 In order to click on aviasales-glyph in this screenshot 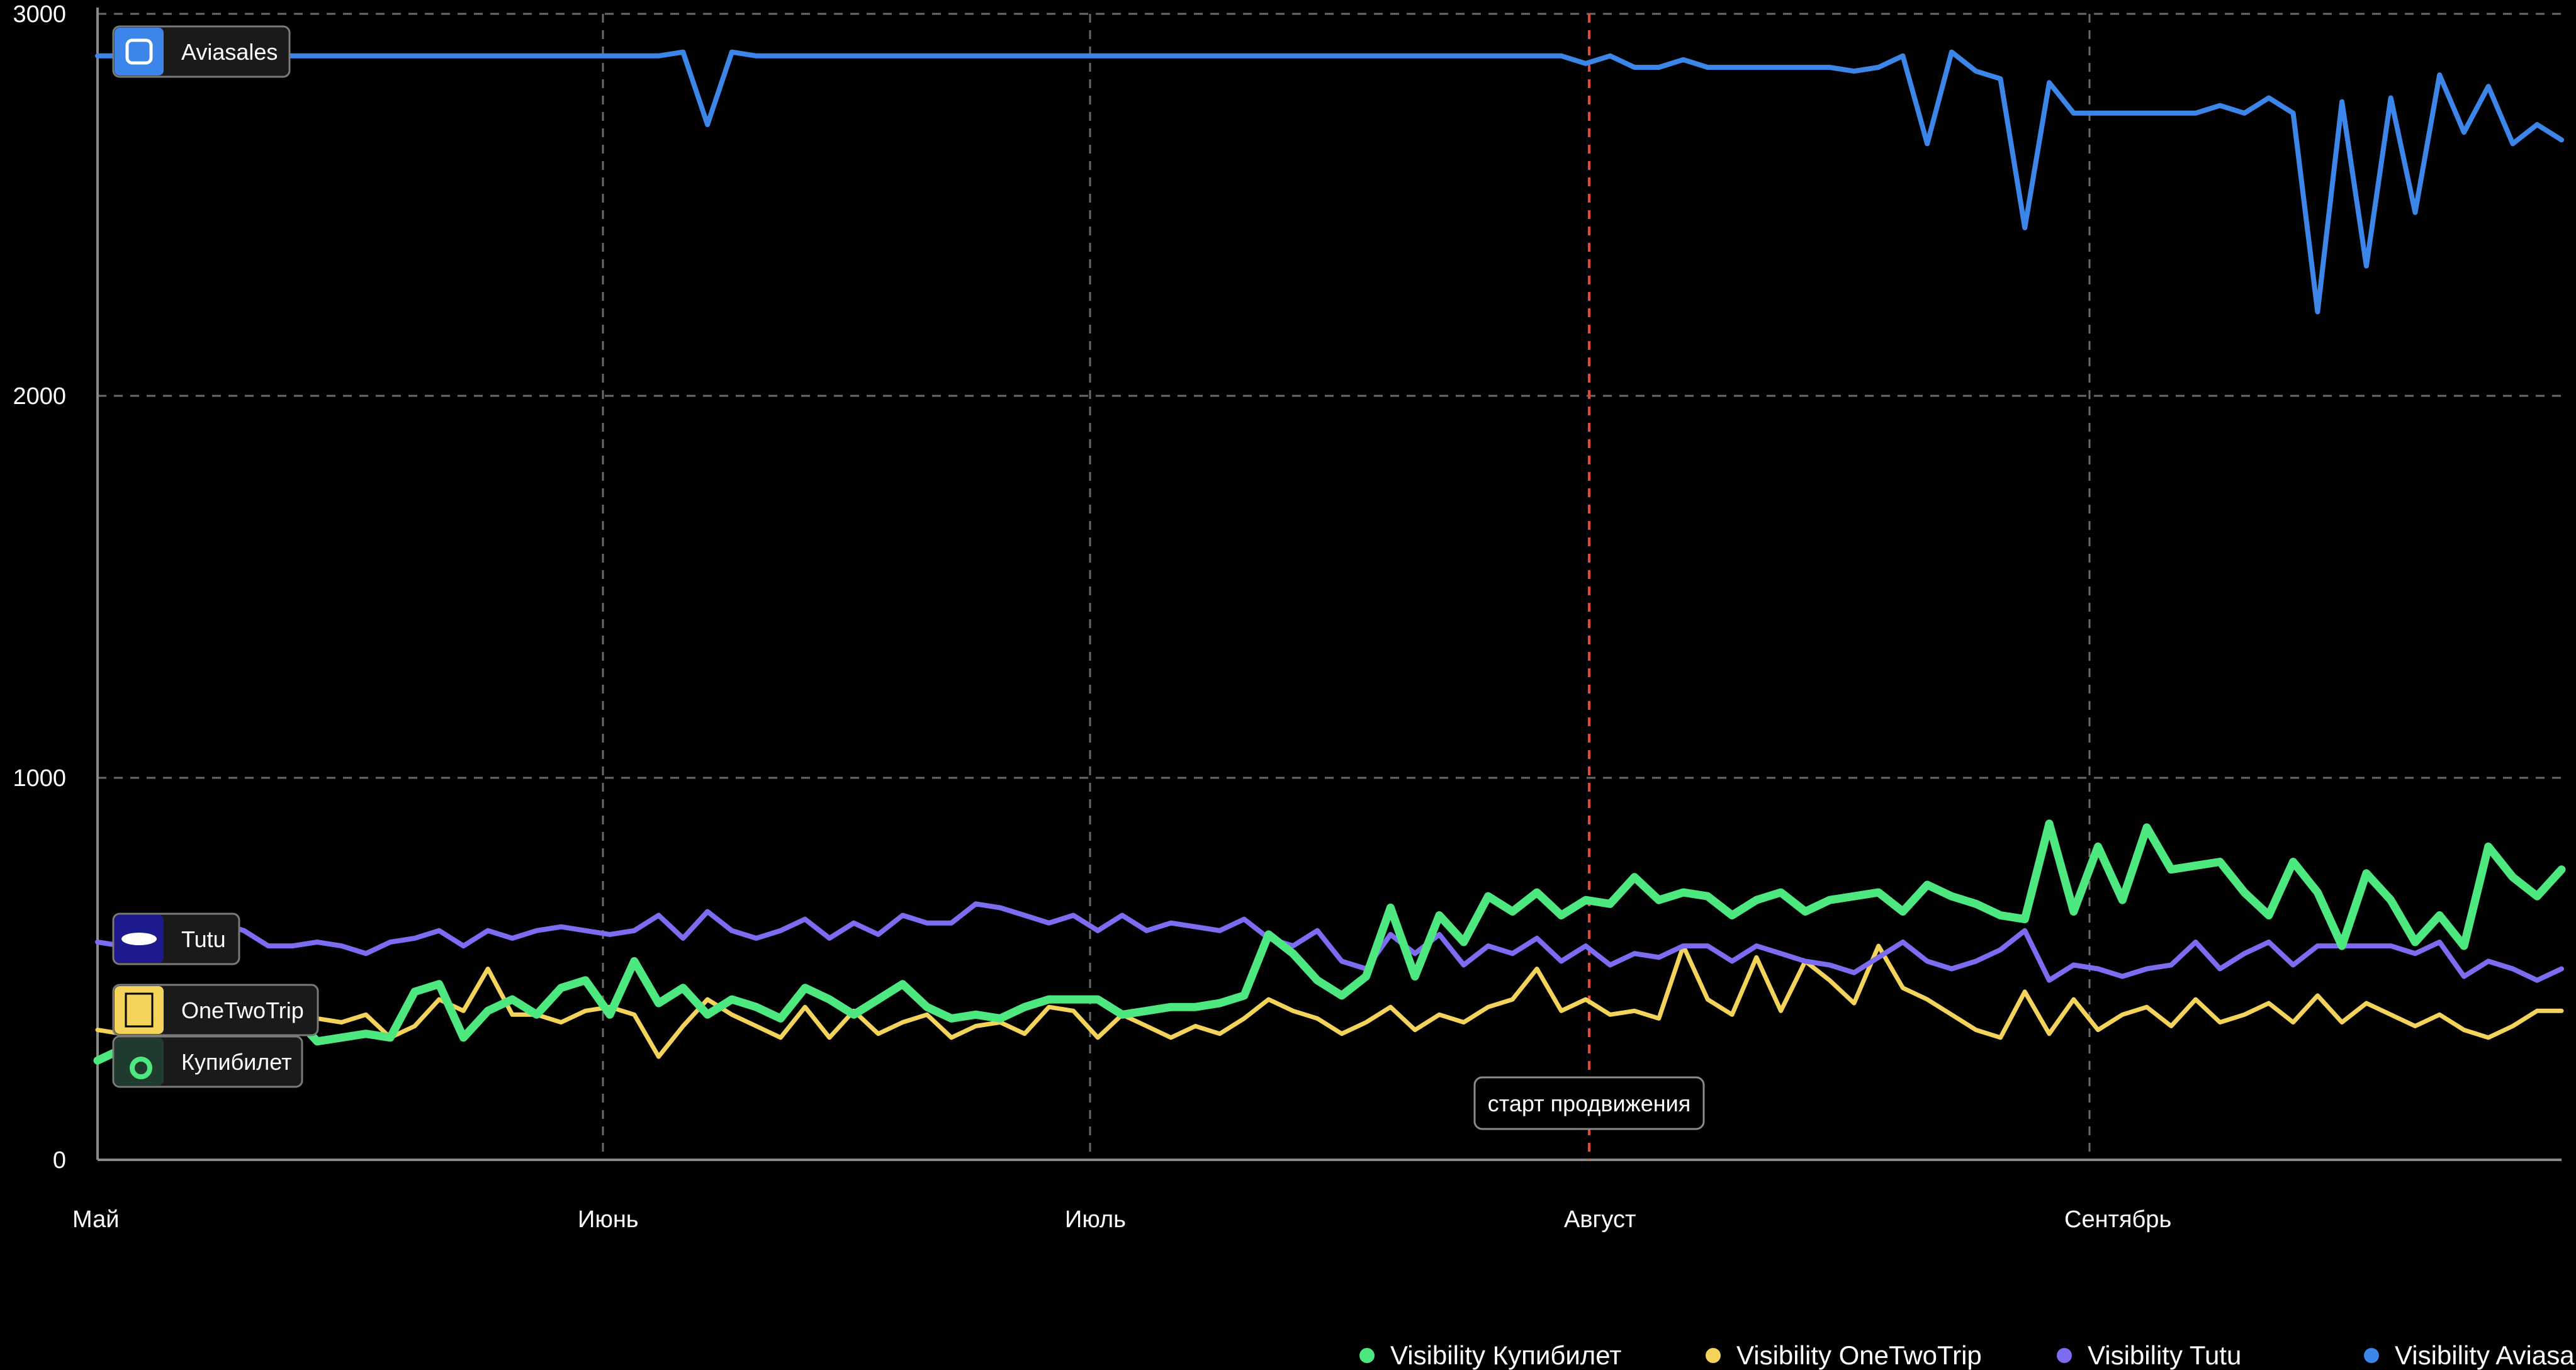, I will do `click(139, 51)`.